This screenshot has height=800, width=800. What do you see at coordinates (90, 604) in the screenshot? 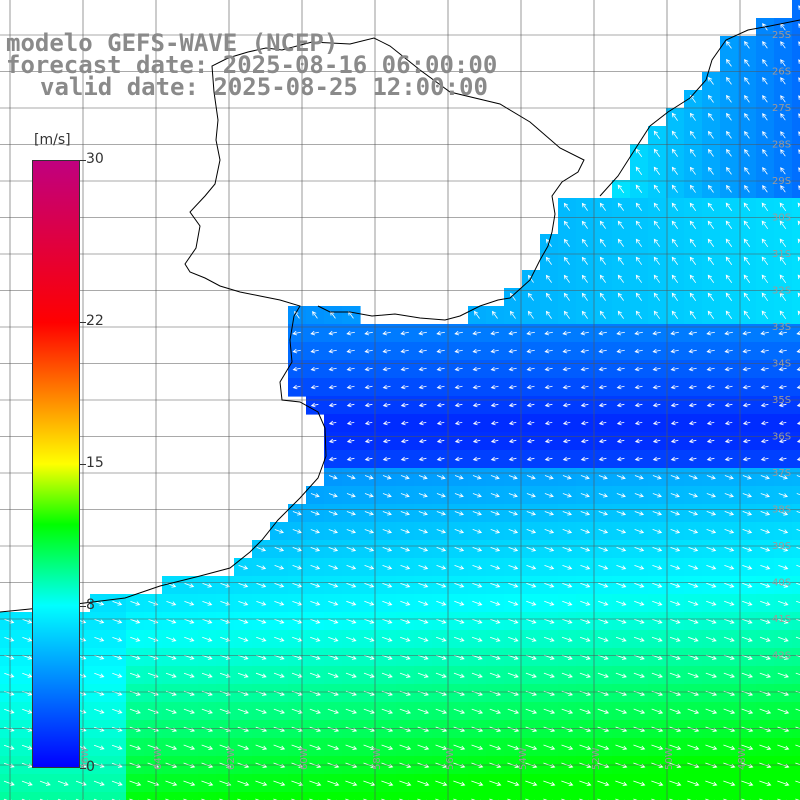
I see `colorbar-tick-label: 8` at bounding box center [90, 604].